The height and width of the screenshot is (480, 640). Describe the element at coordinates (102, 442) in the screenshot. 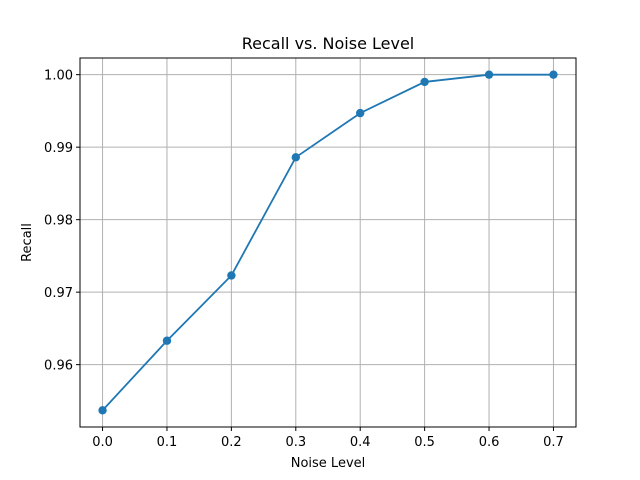

I see `x-tick-label: 0.0` at that location.